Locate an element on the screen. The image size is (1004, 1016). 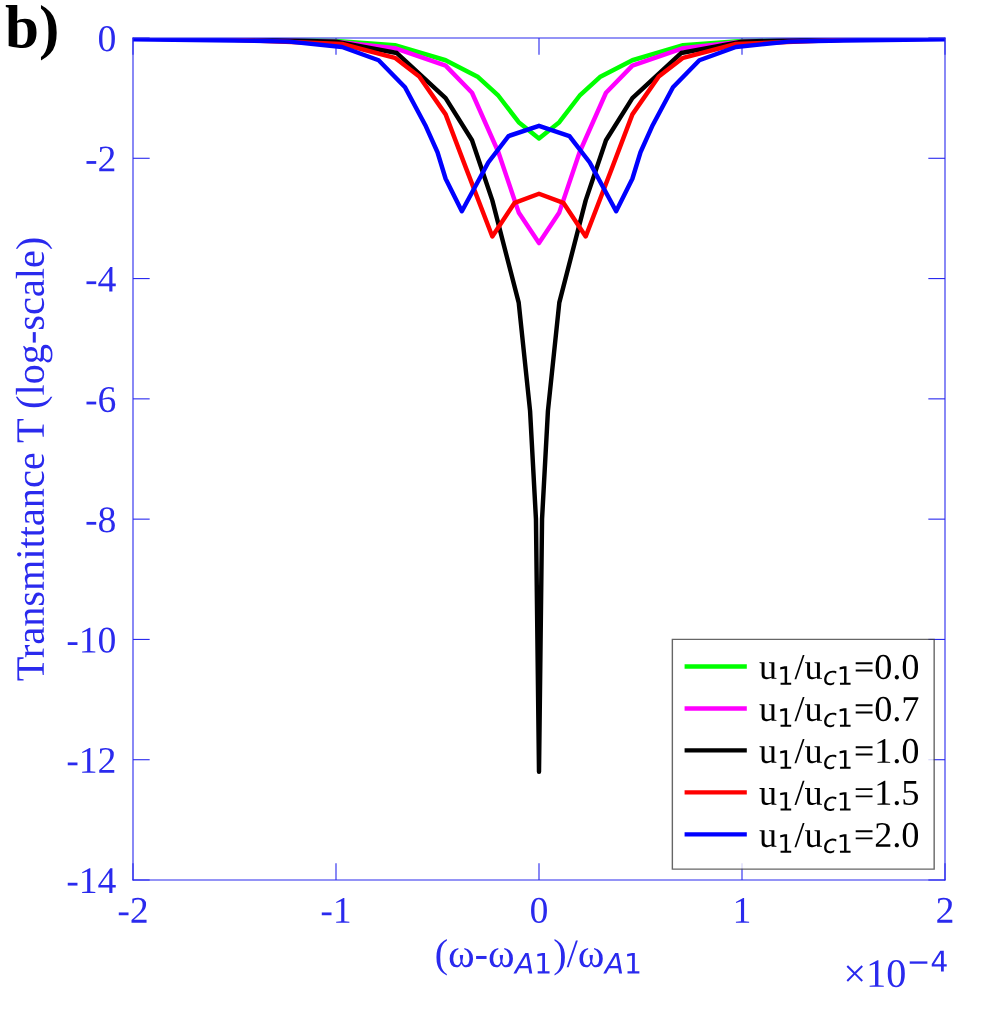
y-axis-title: Transmittance T (log-scale) is located at coordinates (34, 459).